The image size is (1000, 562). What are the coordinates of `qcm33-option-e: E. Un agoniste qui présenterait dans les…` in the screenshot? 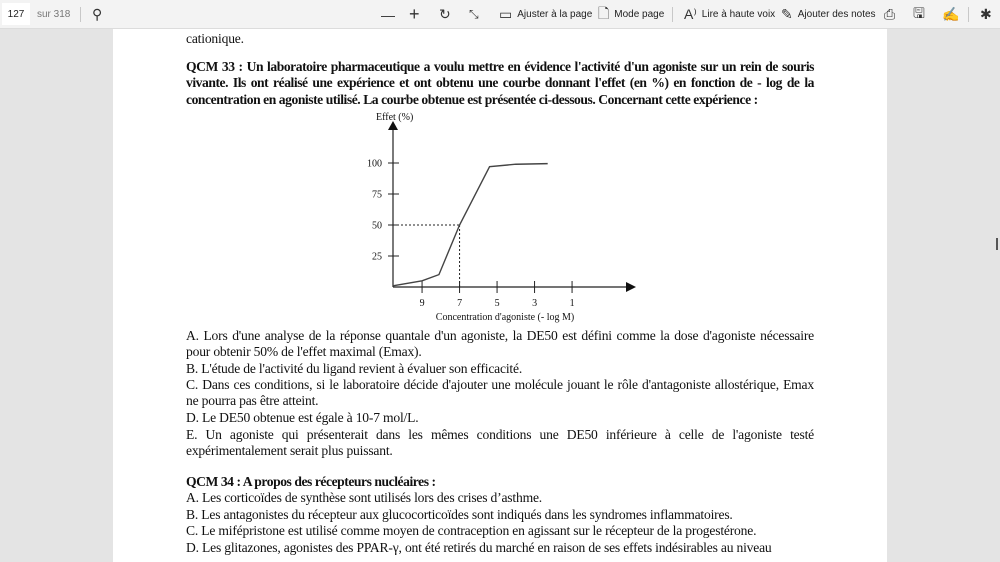 It's located at (500, 443).